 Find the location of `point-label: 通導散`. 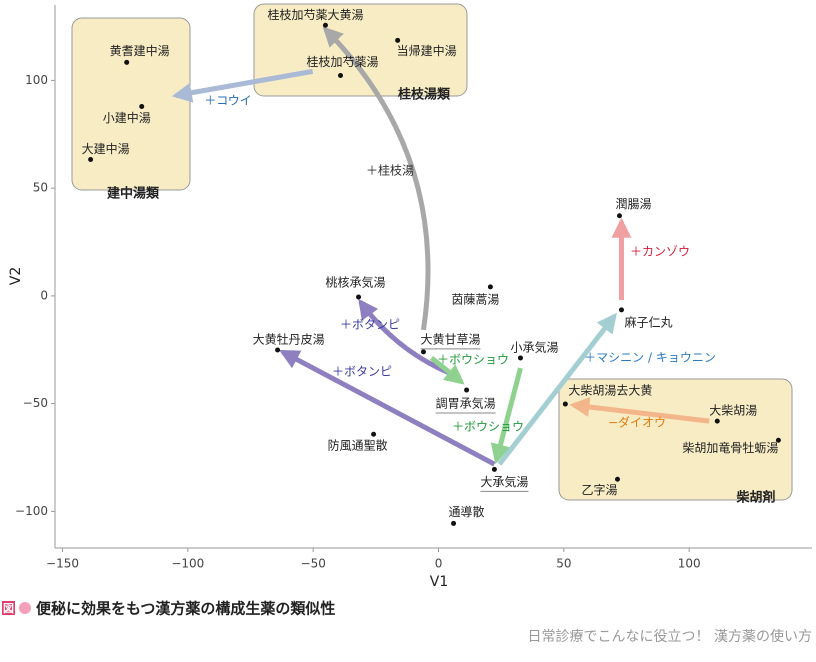

point-label: 通導散 is located at coordinates (467, 511).